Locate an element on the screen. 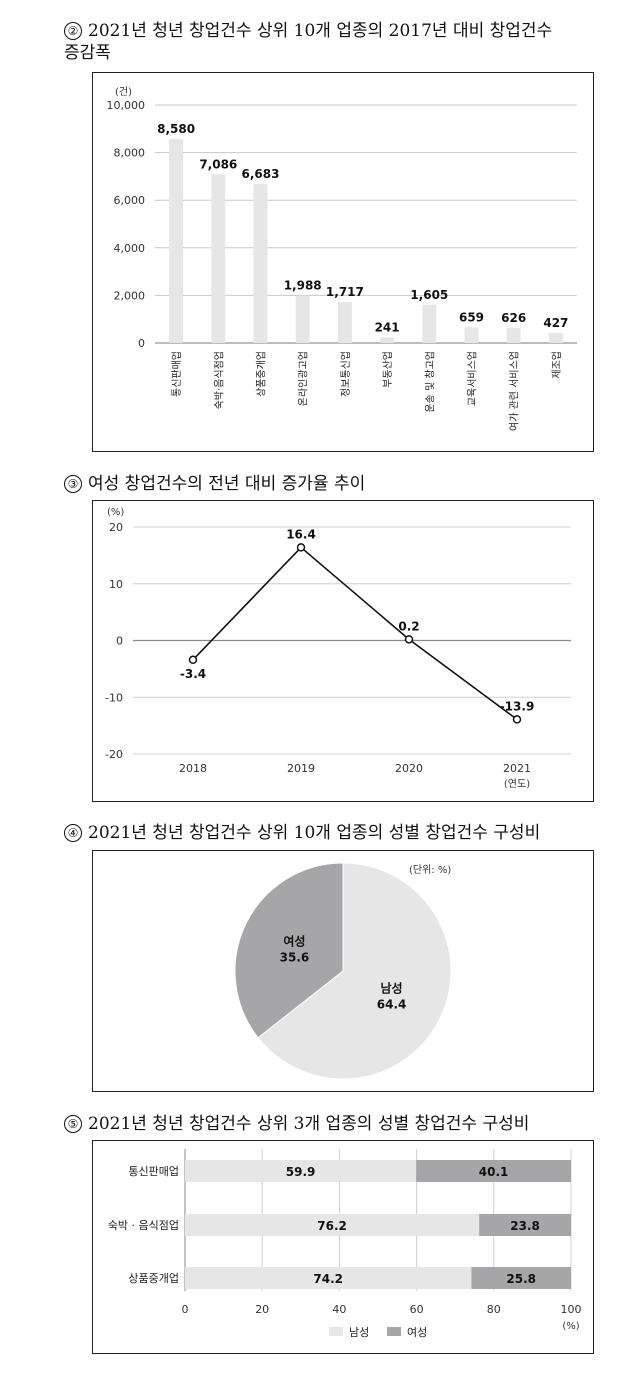 The width and height of the screenshot is (624, 1384). category-label: 온라인광고업 is located at coordinates (303, 378).